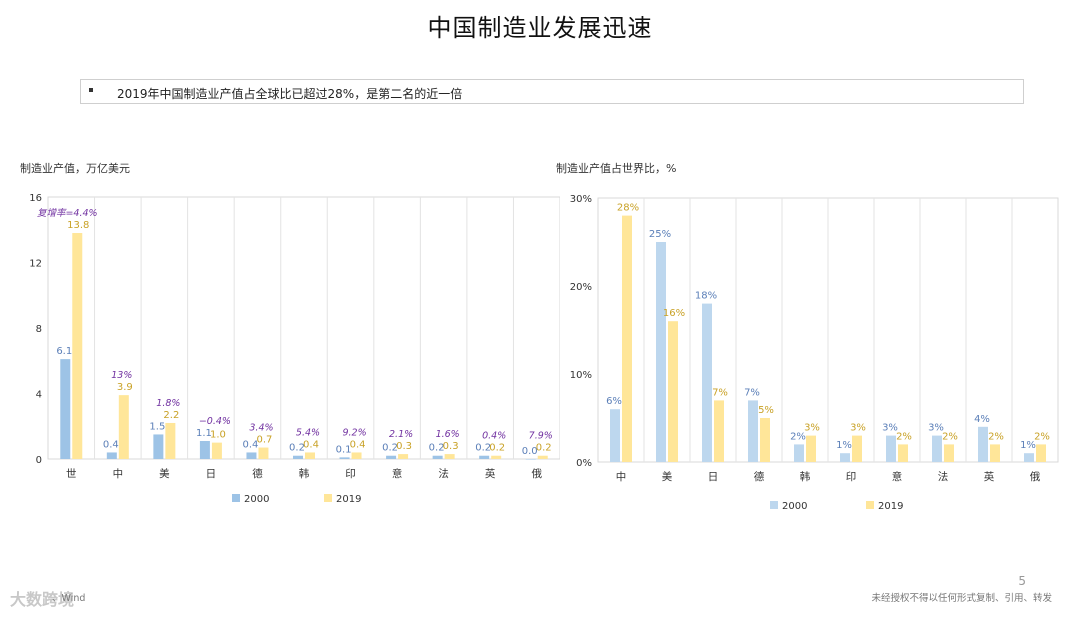 This screenshot has height=620, width=1080. I want to click on growth-rate-annotation: 0.4%, so click(494, 436).